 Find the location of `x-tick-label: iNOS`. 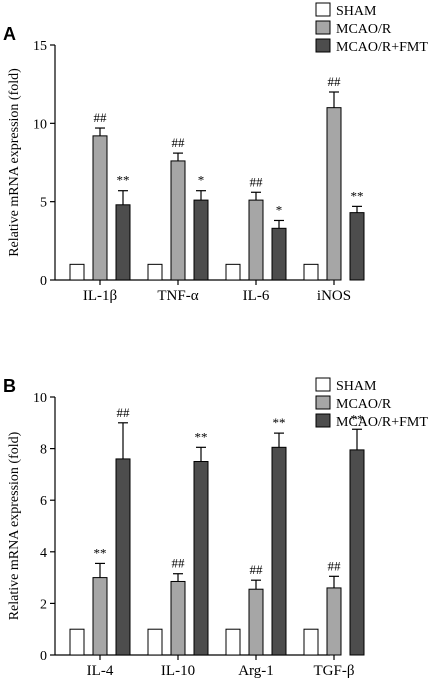

x-tick-label: iNOS is located at coordinates (334, 296).